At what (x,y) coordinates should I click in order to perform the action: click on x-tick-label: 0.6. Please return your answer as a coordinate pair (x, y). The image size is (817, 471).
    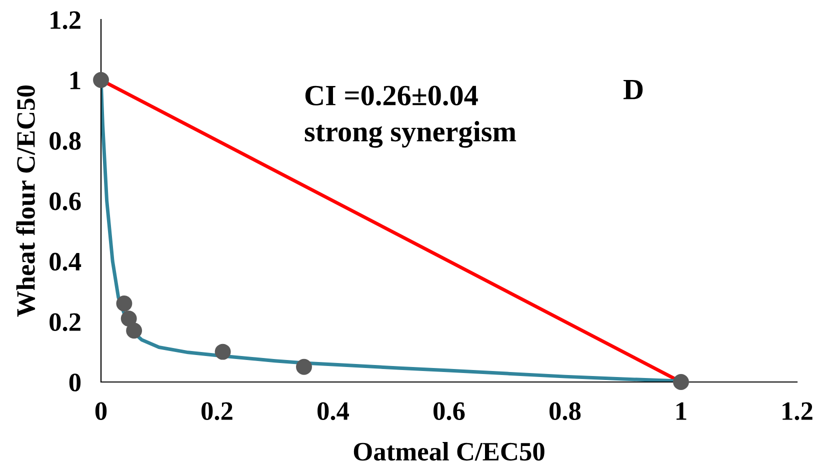
    Looking at the image, I should click on (449, 411).